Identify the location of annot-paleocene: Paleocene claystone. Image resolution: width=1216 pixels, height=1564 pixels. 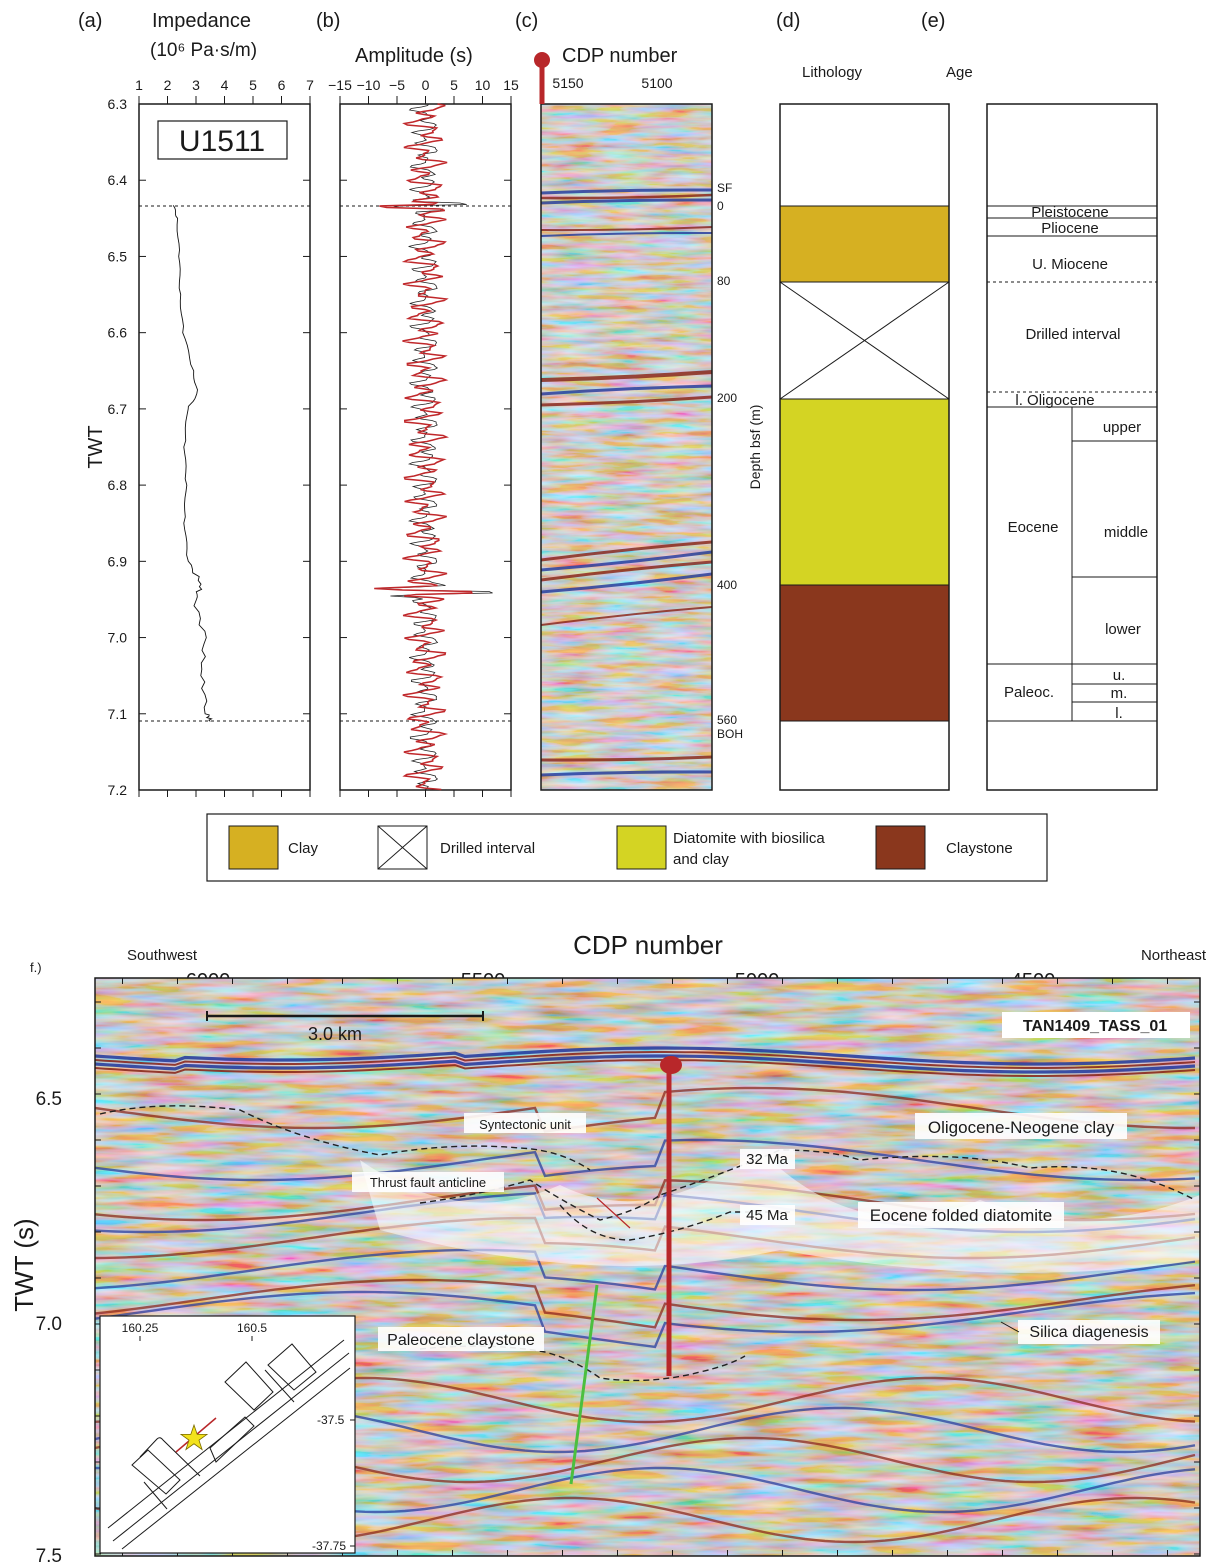
(461, 1340).